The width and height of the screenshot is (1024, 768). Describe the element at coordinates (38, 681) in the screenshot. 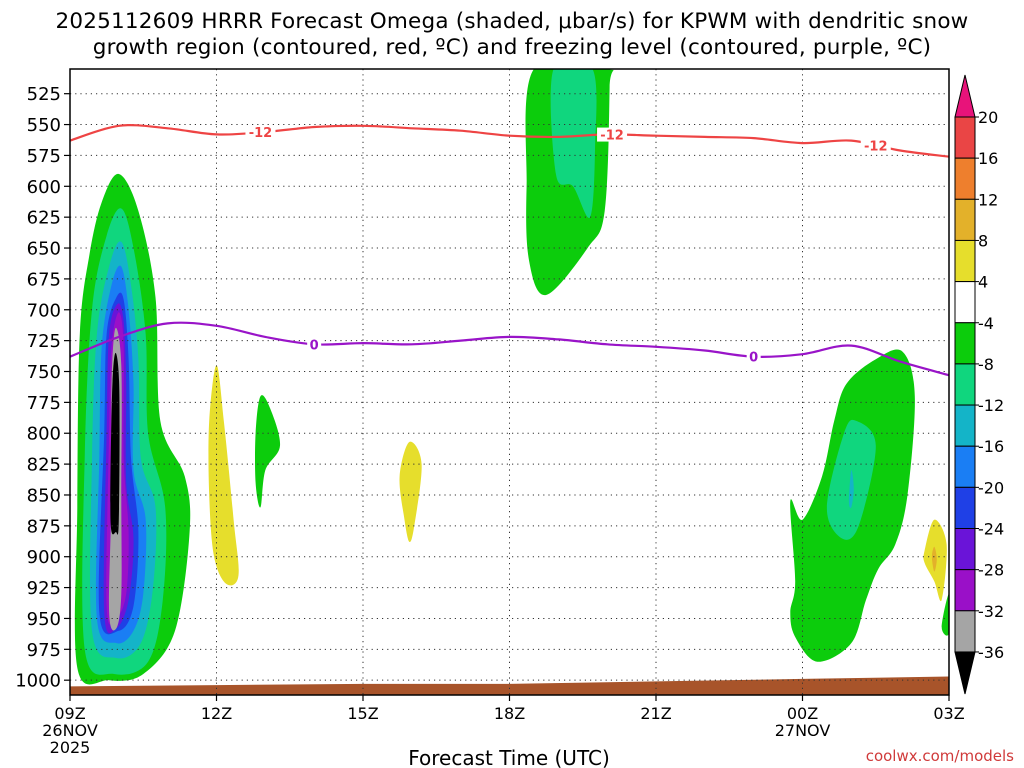

I see `y-tick-label-1000: 1000` at that location.